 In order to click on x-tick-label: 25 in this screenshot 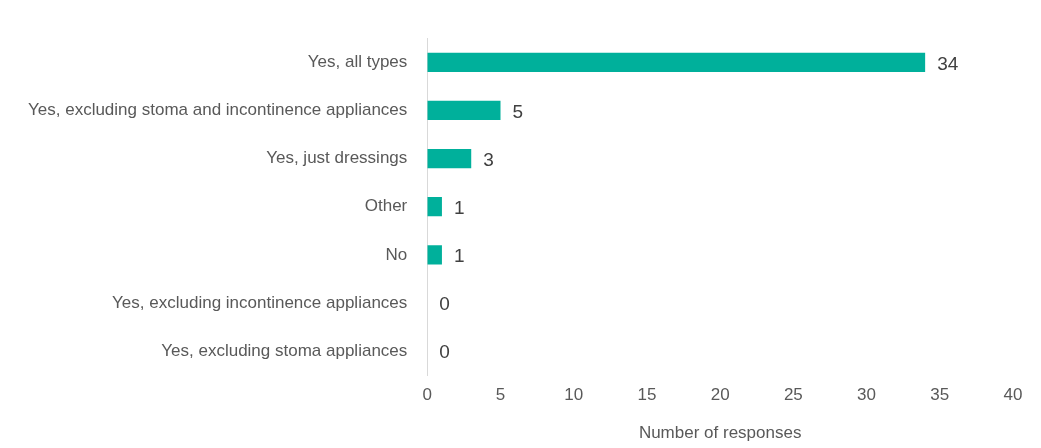, I will do `click(793, 395)`.